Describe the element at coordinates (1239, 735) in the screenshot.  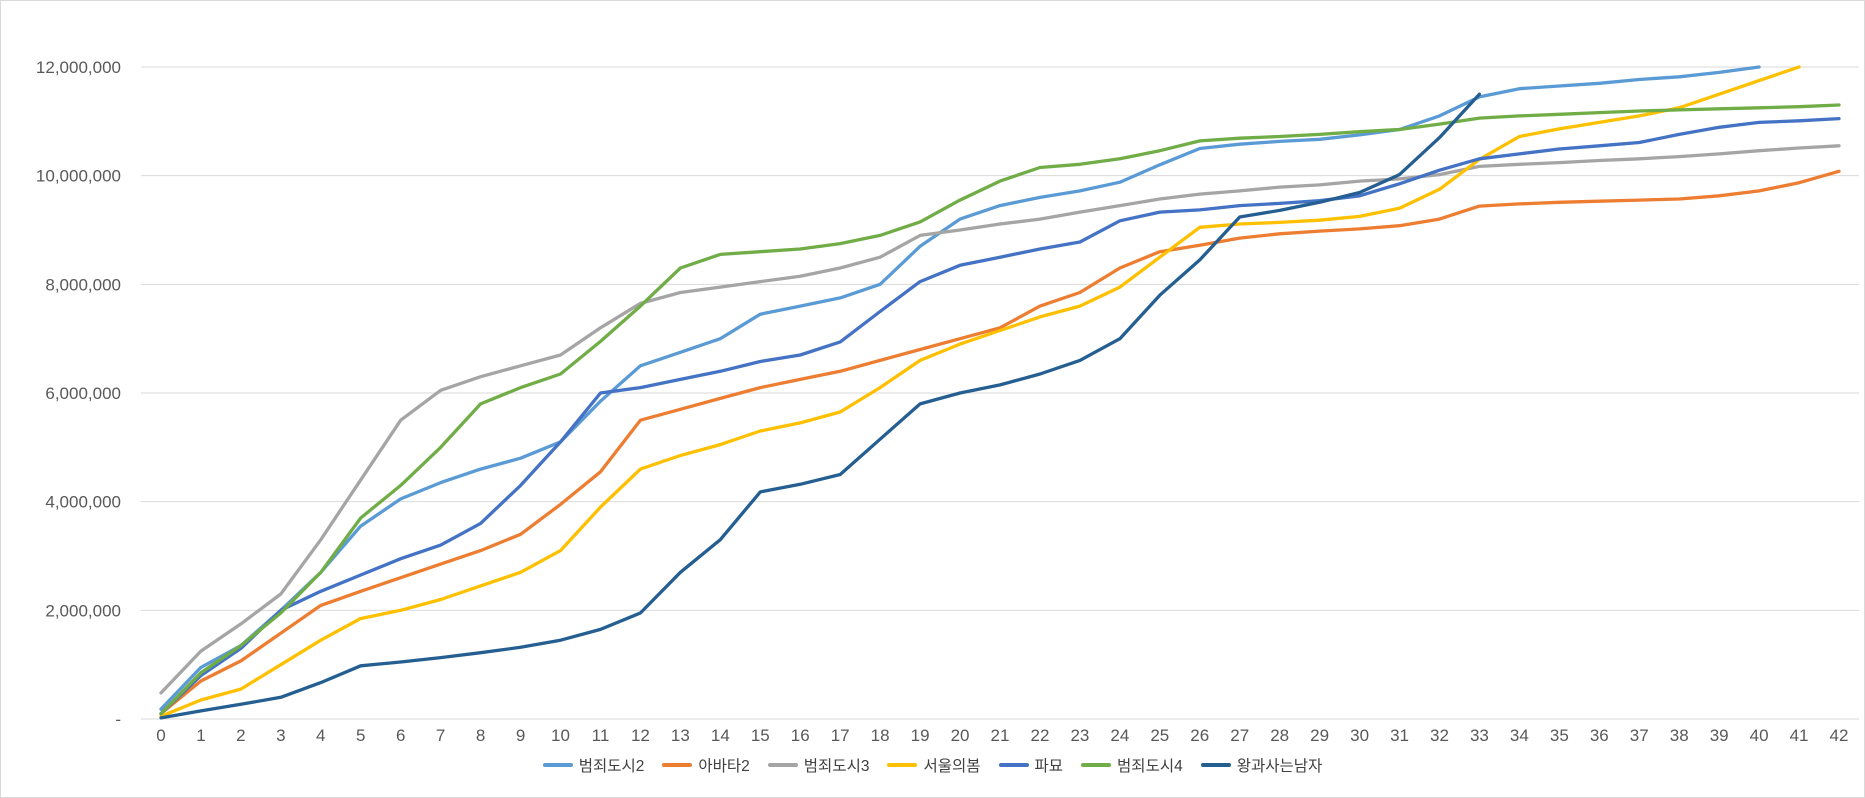
I see `x-tick-label: 27` at that location.